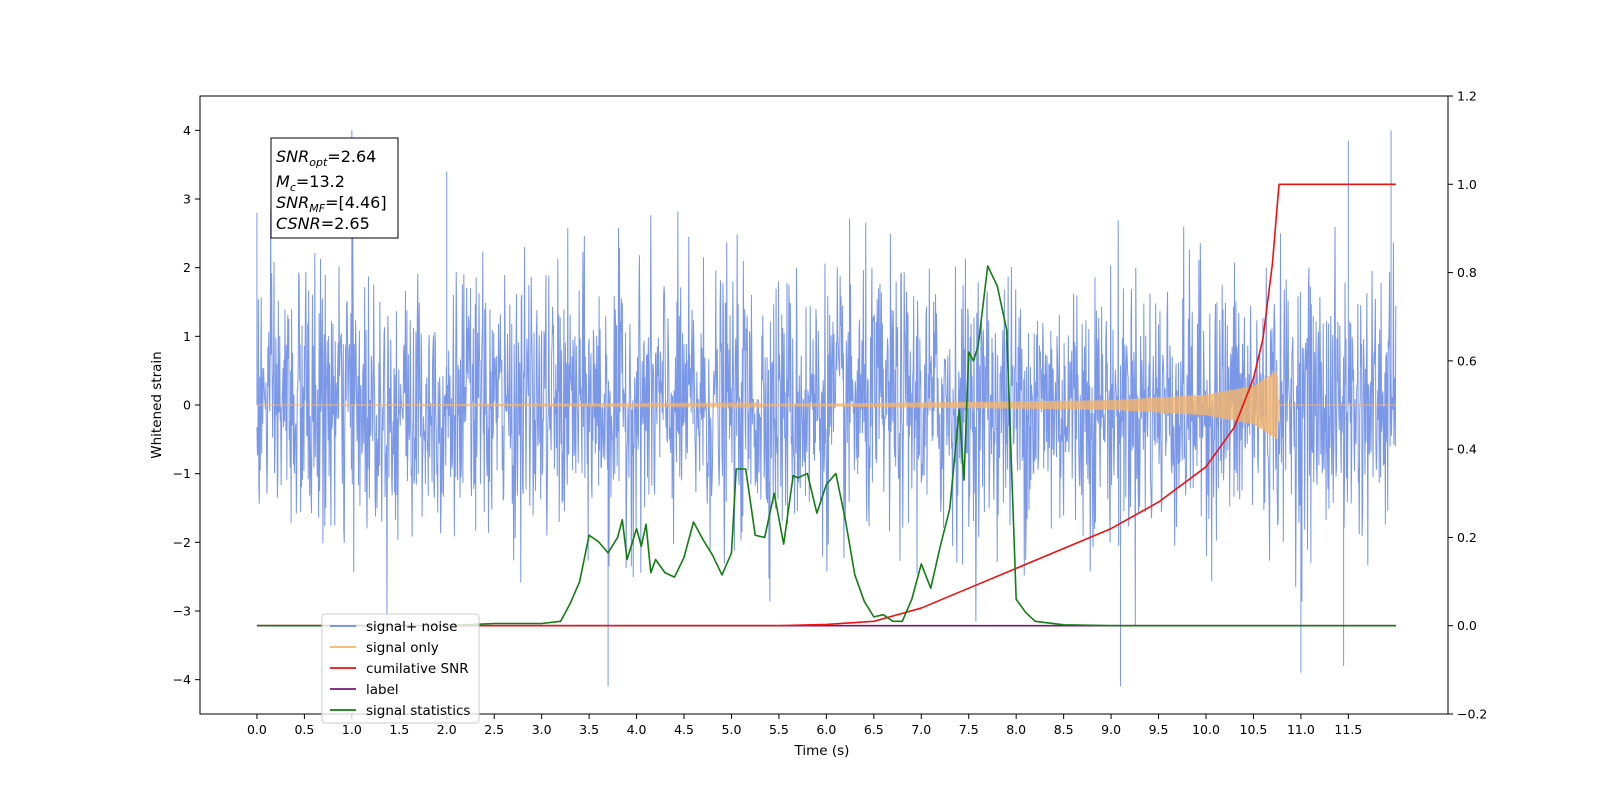  What do you see at coordinates (1254, 729) in the screenshot?
I see `x-tick-label: 10.5` at bounding box center [1254, 729].